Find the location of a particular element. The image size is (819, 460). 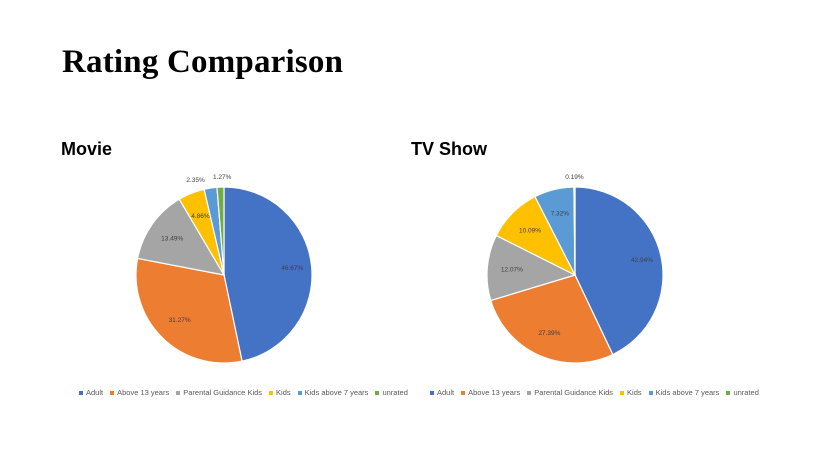

tv-show-data-label: 42.94% is located at coordinates (642, 260).